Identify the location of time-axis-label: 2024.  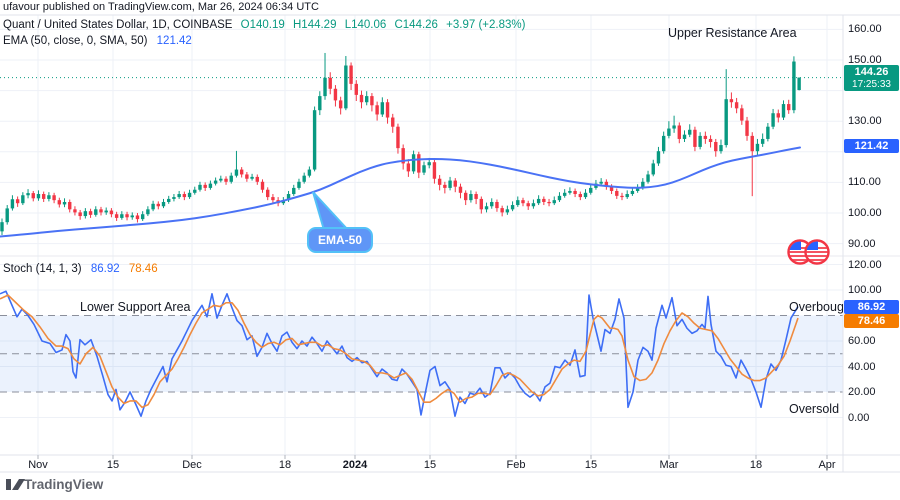
(355, 465).